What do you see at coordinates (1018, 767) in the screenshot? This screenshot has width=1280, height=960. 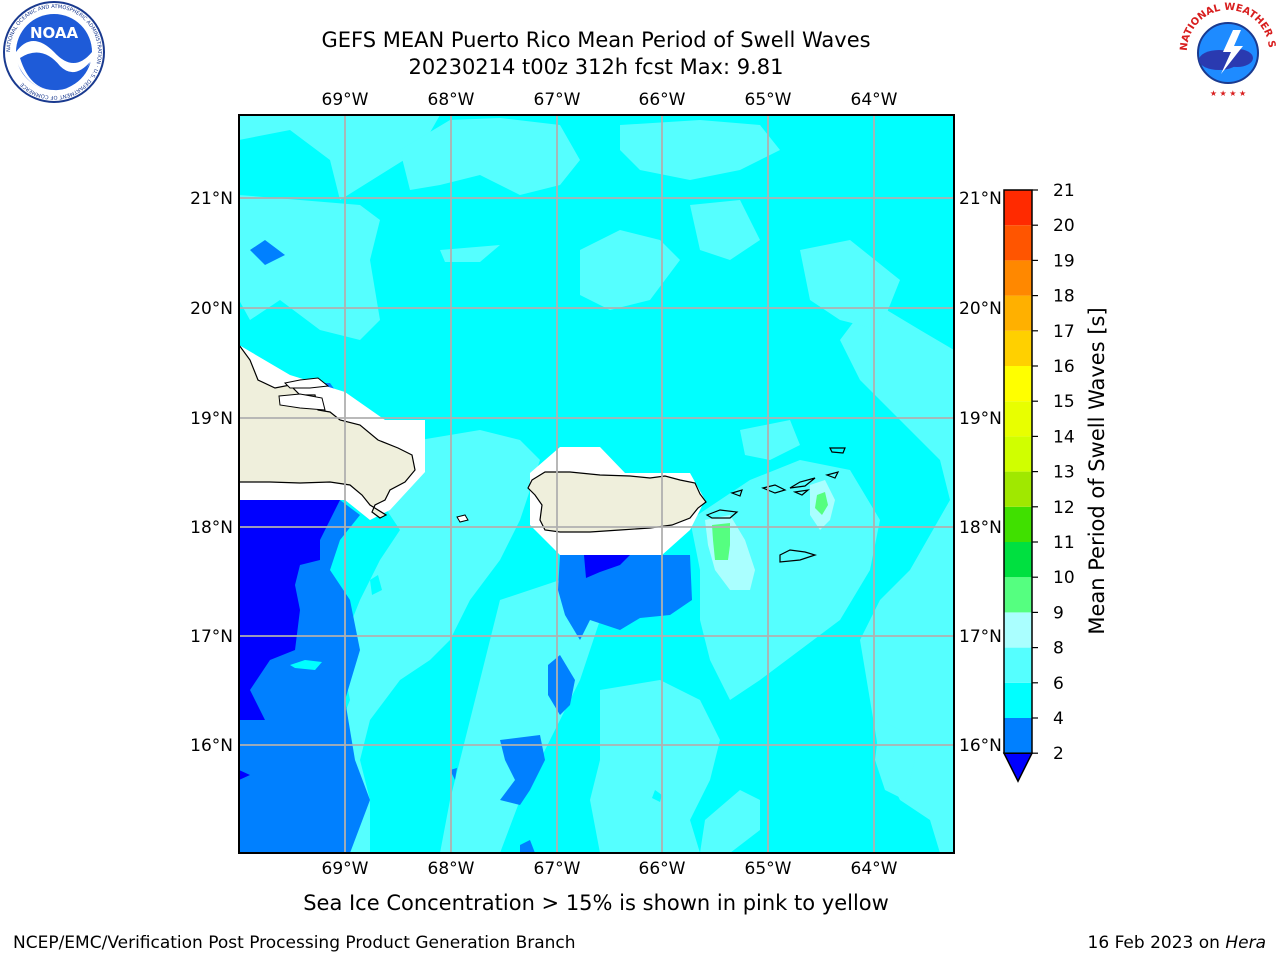 I see `colorbar-under-triangle` at bounding box center [1018, 767].